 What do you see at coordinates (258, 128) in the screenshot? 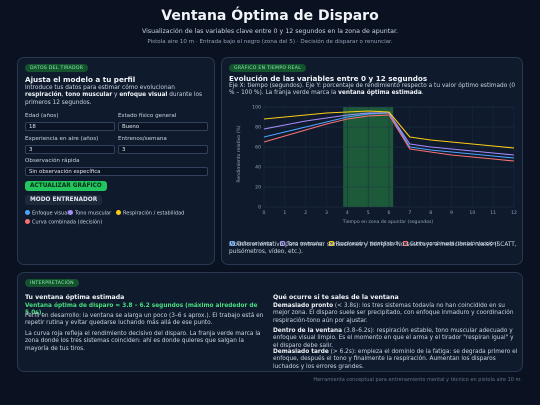
I see `y-tick-label: 80` at bounding box center [258, 128].